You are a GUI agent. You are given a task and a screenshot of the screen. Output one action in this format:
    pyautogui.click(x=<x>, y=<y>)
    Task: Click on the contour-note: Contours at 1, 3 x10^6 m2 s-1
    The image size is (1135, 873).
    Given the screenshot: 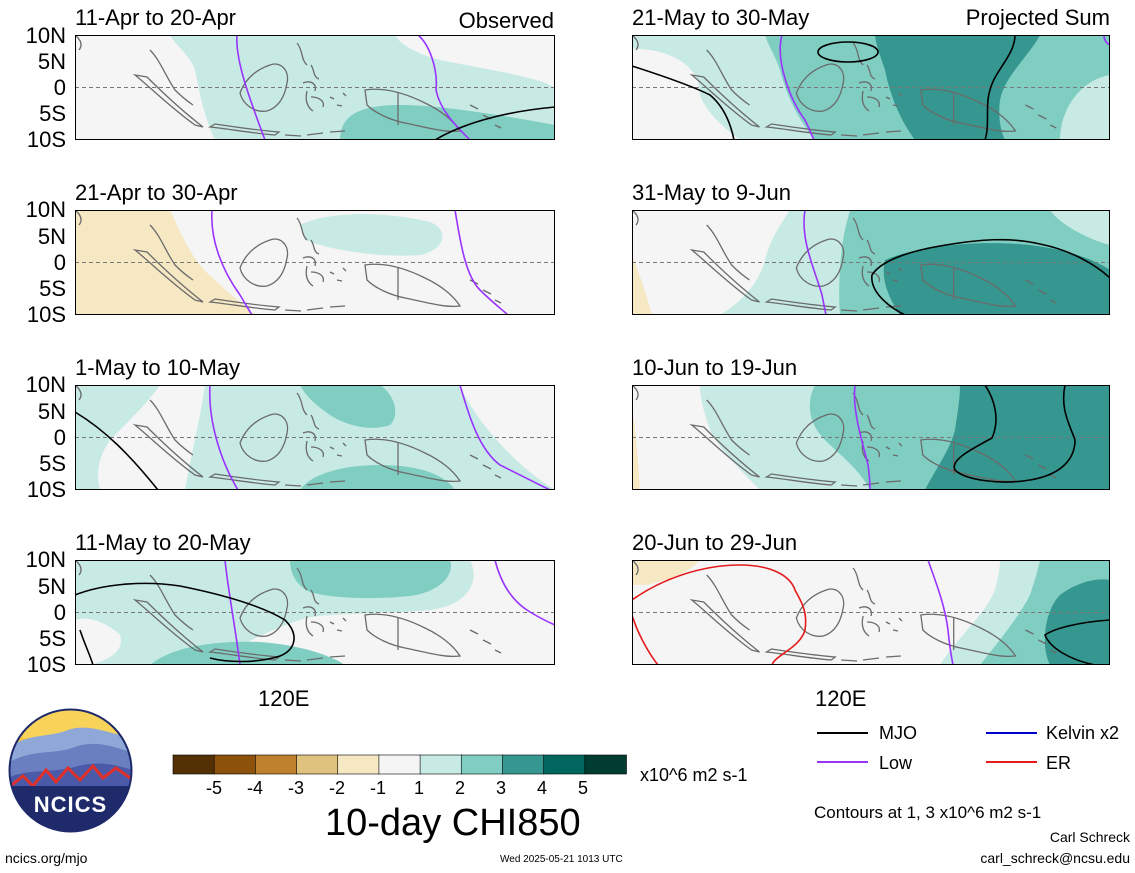 What is the action you would take?
    pyautogui.click(x=928, y=812)
    